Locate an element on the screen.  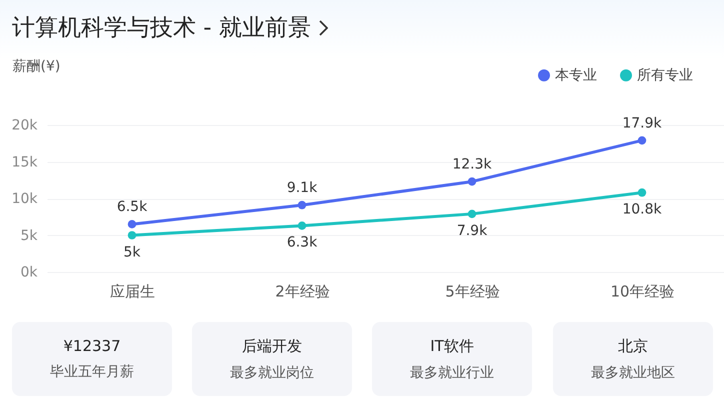
data-label: 10.8k is located at coordinates (642, 210).